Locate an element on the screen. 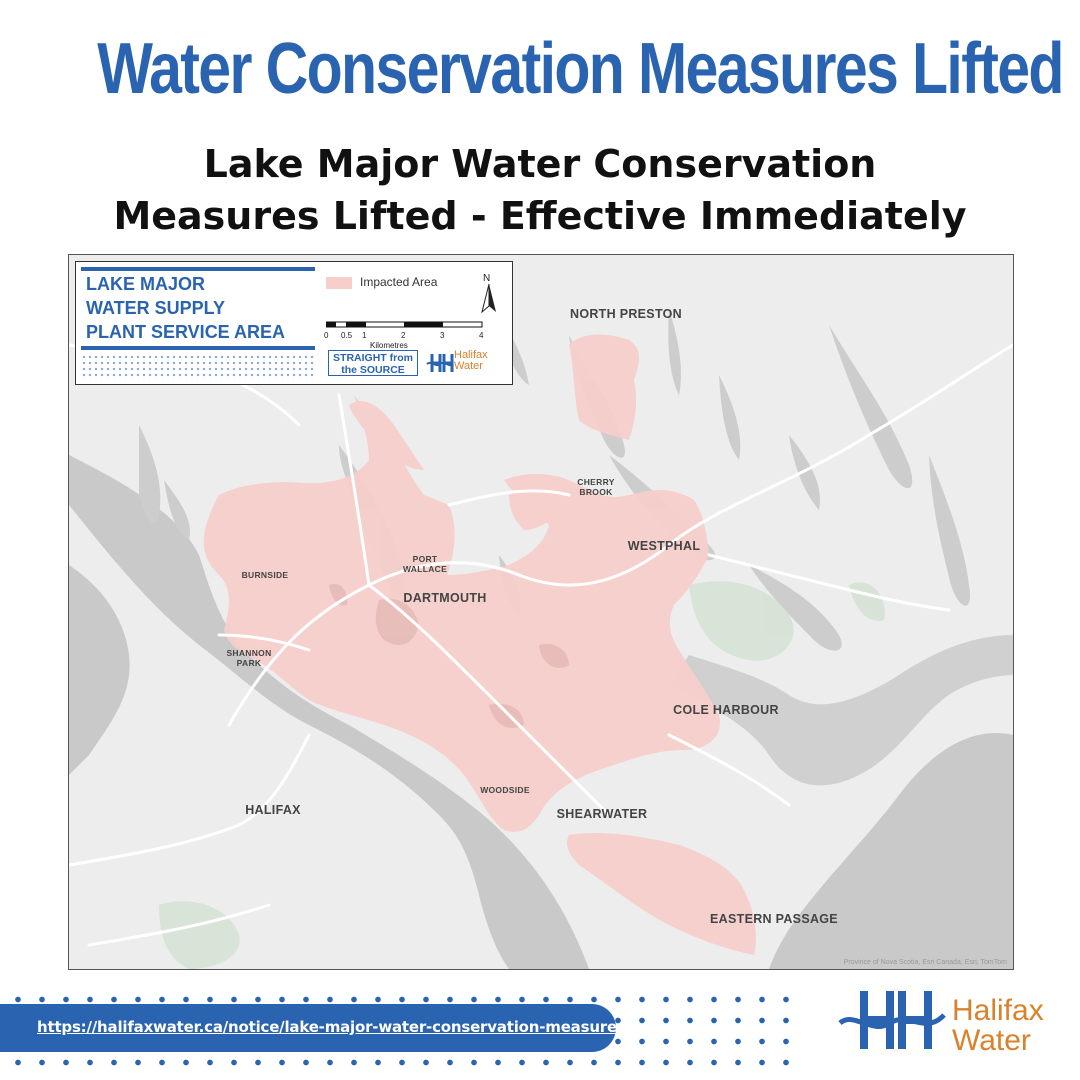 The image size is (1080, 1080). north-arrow-icon: N is located at coordinates (488, 293).